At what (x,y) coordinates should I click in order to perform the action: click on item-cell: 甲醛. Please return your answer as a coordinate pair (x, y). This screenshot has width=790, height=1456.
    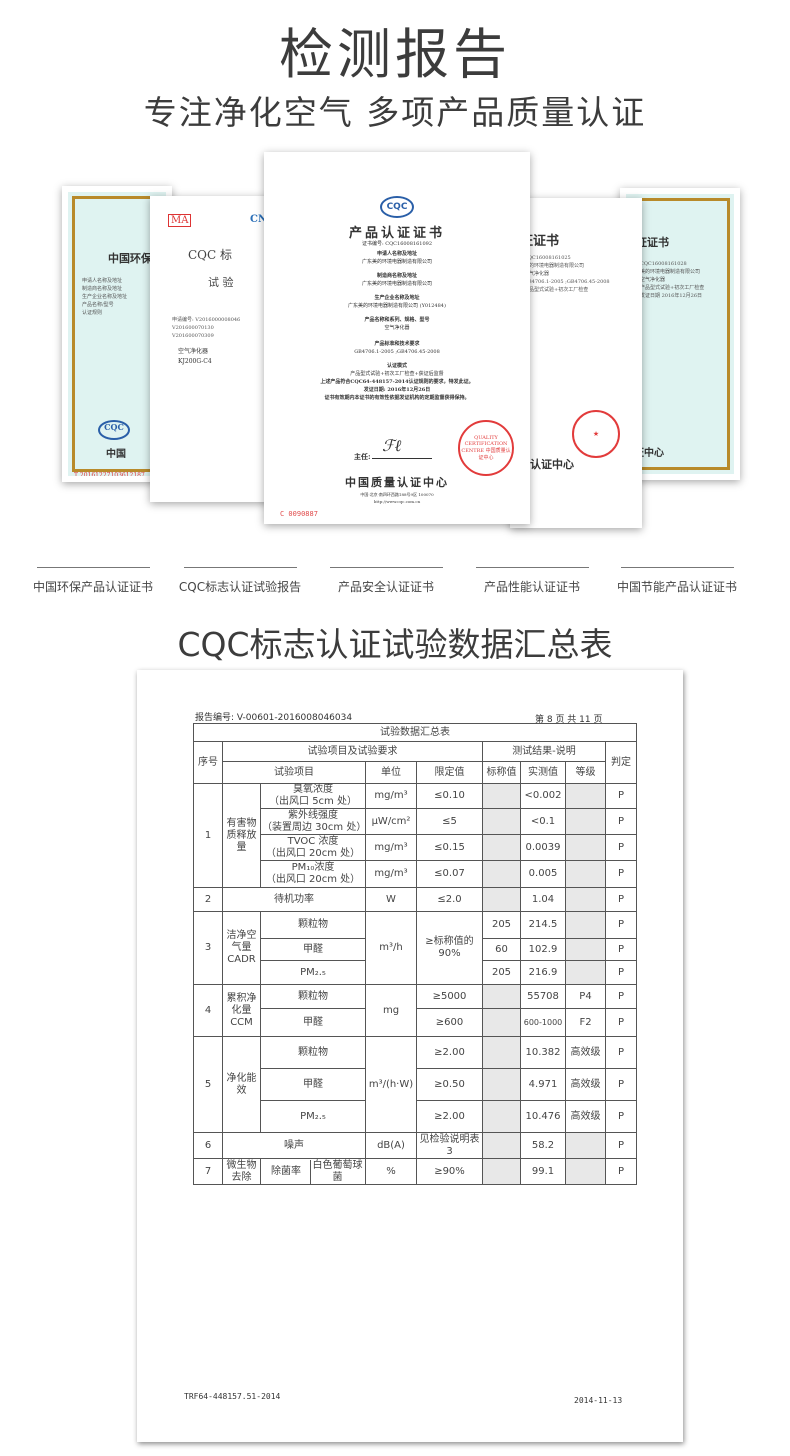
    Looking at the image, I should click on (313, 1022).